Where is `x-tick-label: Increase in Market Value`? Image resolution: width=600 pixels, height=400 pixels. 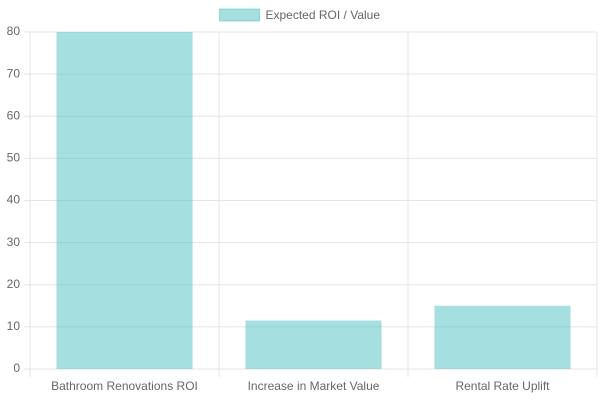 x-tick-label: Increase in Market Value is located at coordinates (314, 386).